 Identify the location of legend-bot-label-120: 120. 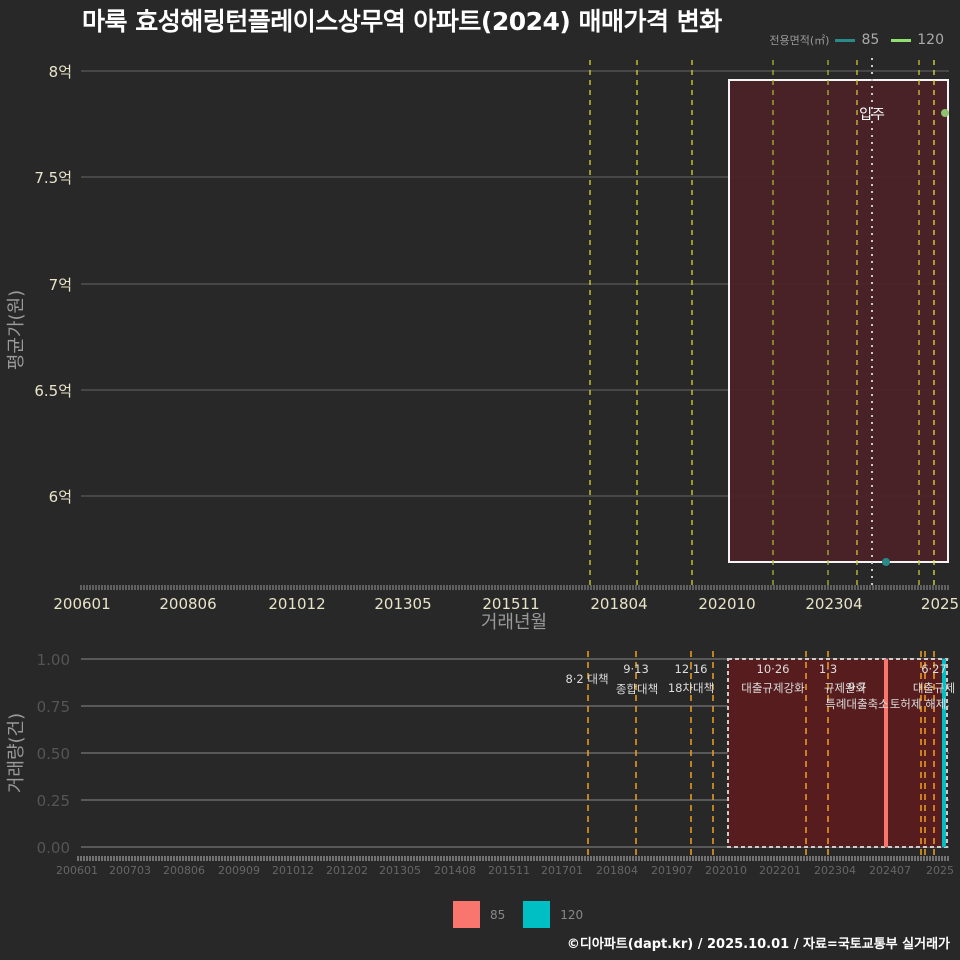
(572, 914).